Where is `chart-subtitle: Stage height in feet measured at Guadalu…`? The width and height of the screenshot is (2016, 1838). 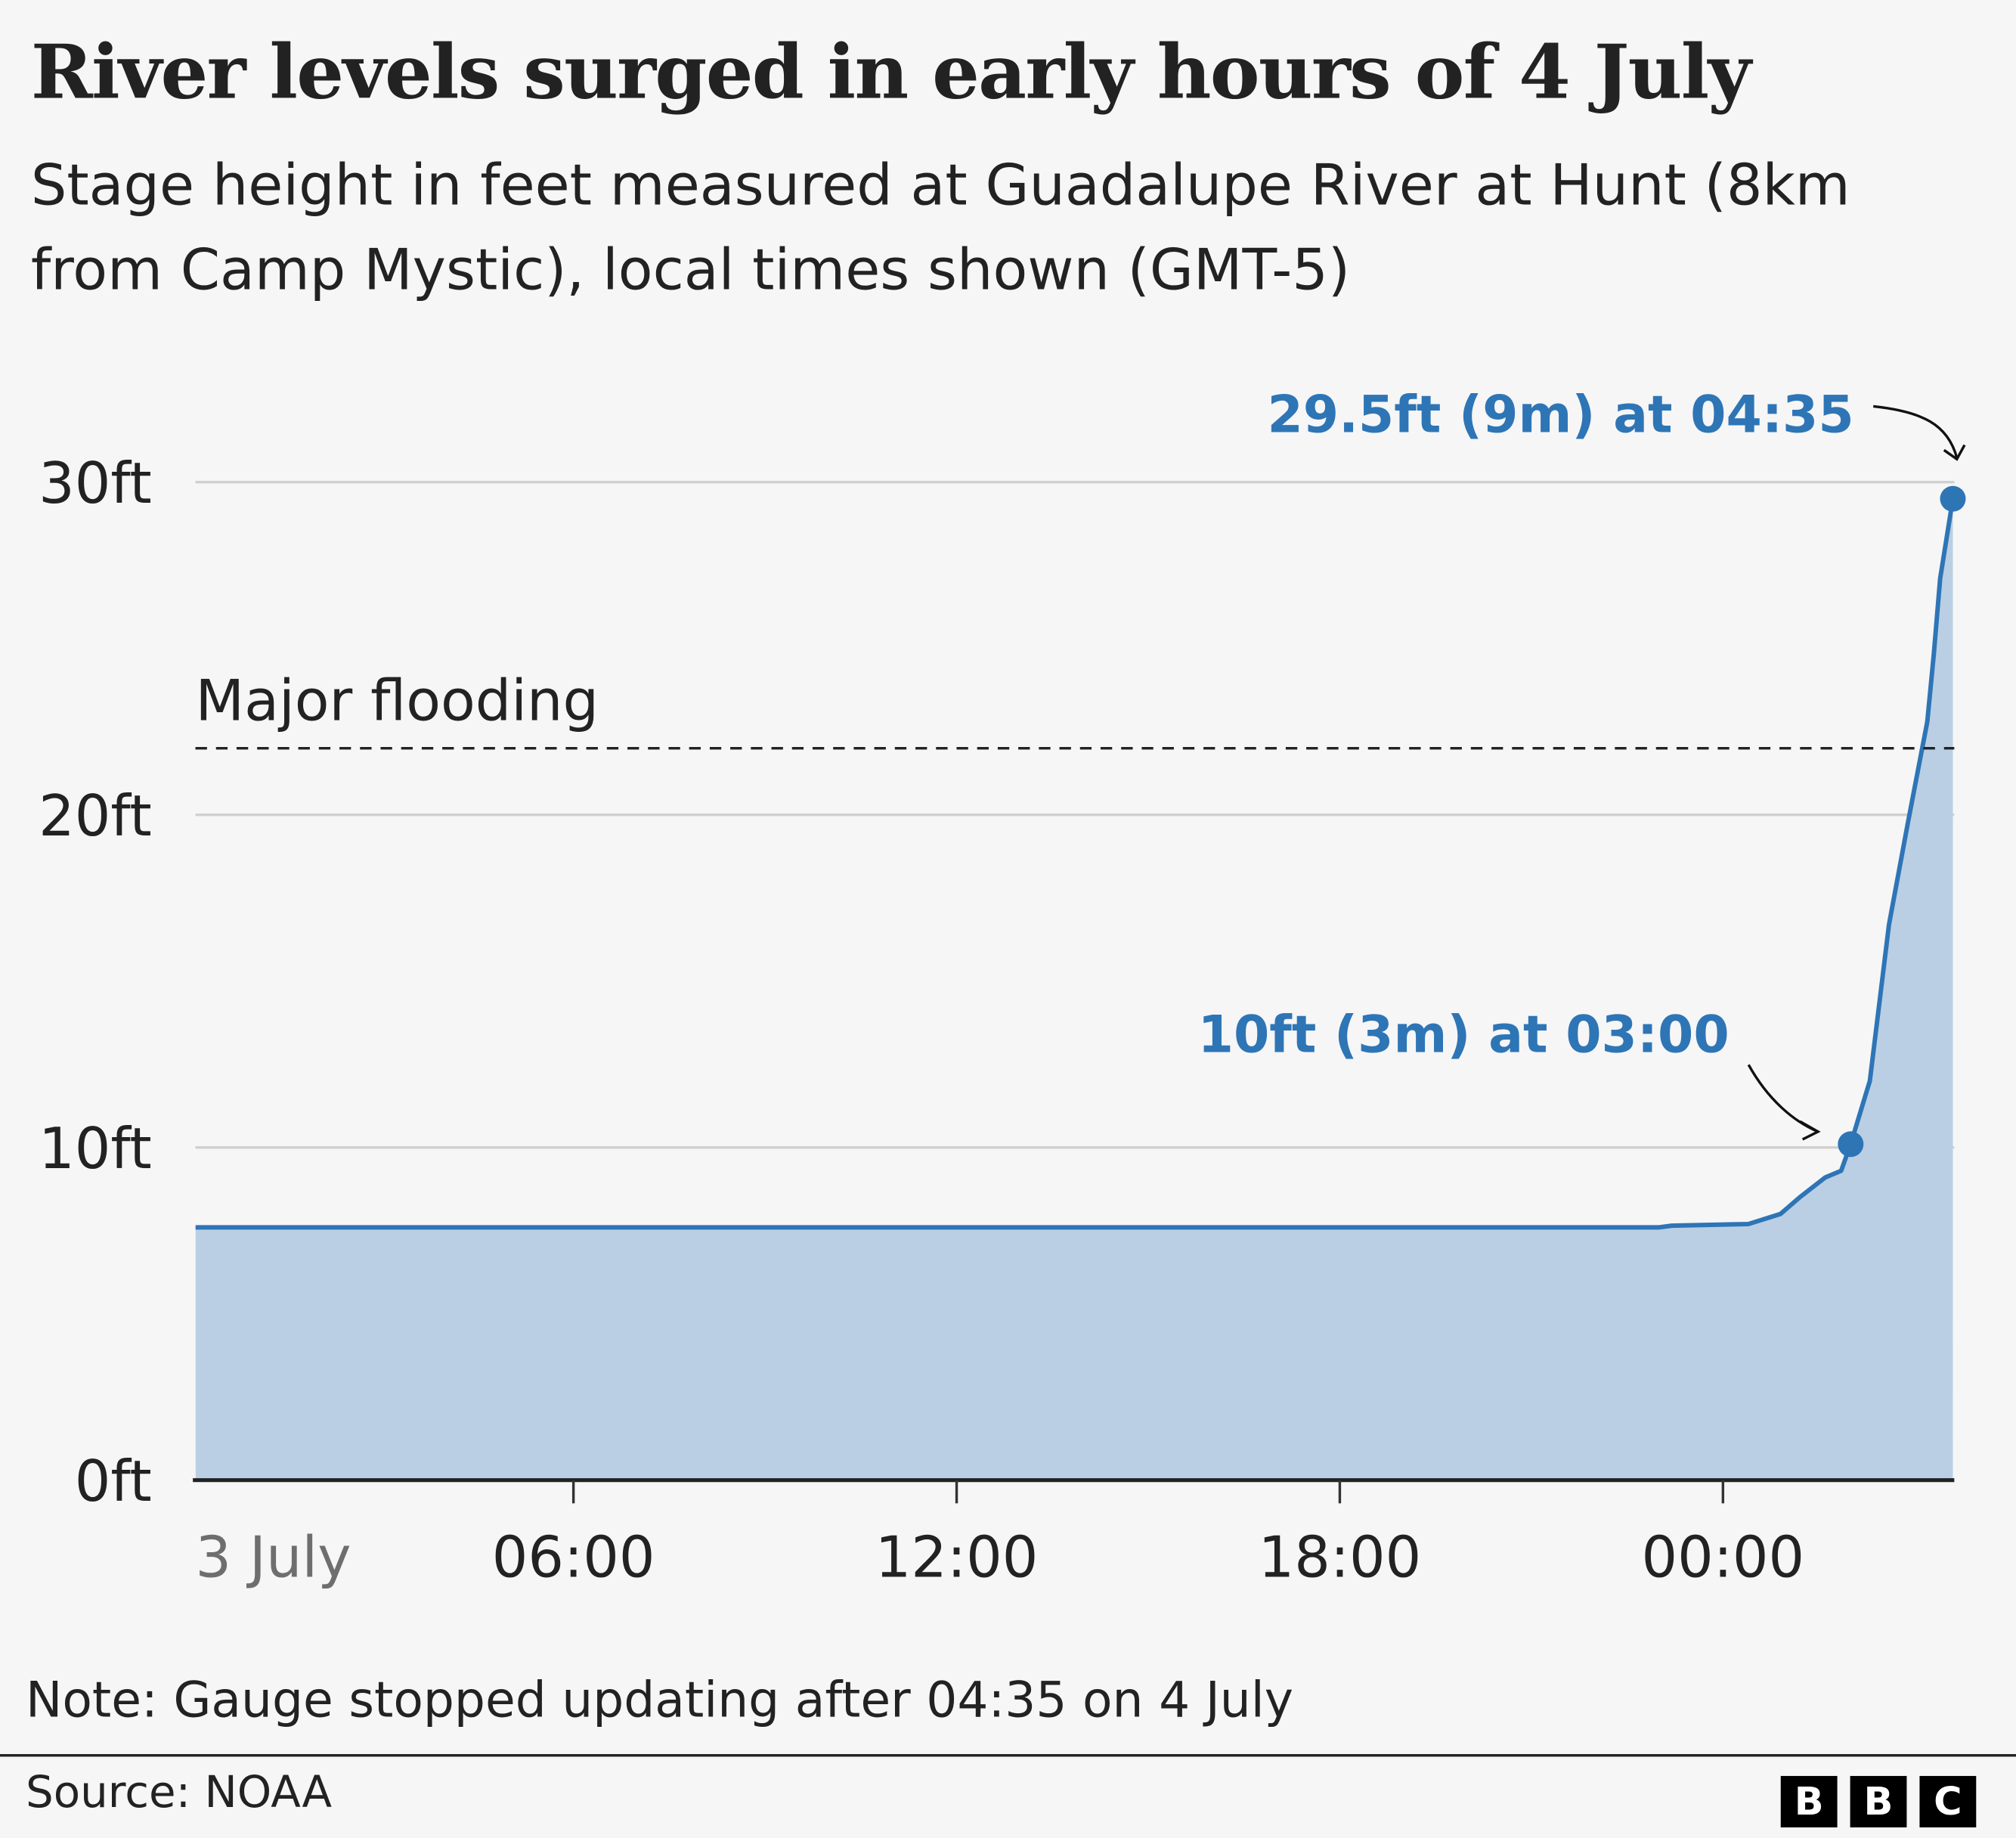 chart-subtitle: Stage height in feet measured at Guadalu… is located at coordinates (940, 228).